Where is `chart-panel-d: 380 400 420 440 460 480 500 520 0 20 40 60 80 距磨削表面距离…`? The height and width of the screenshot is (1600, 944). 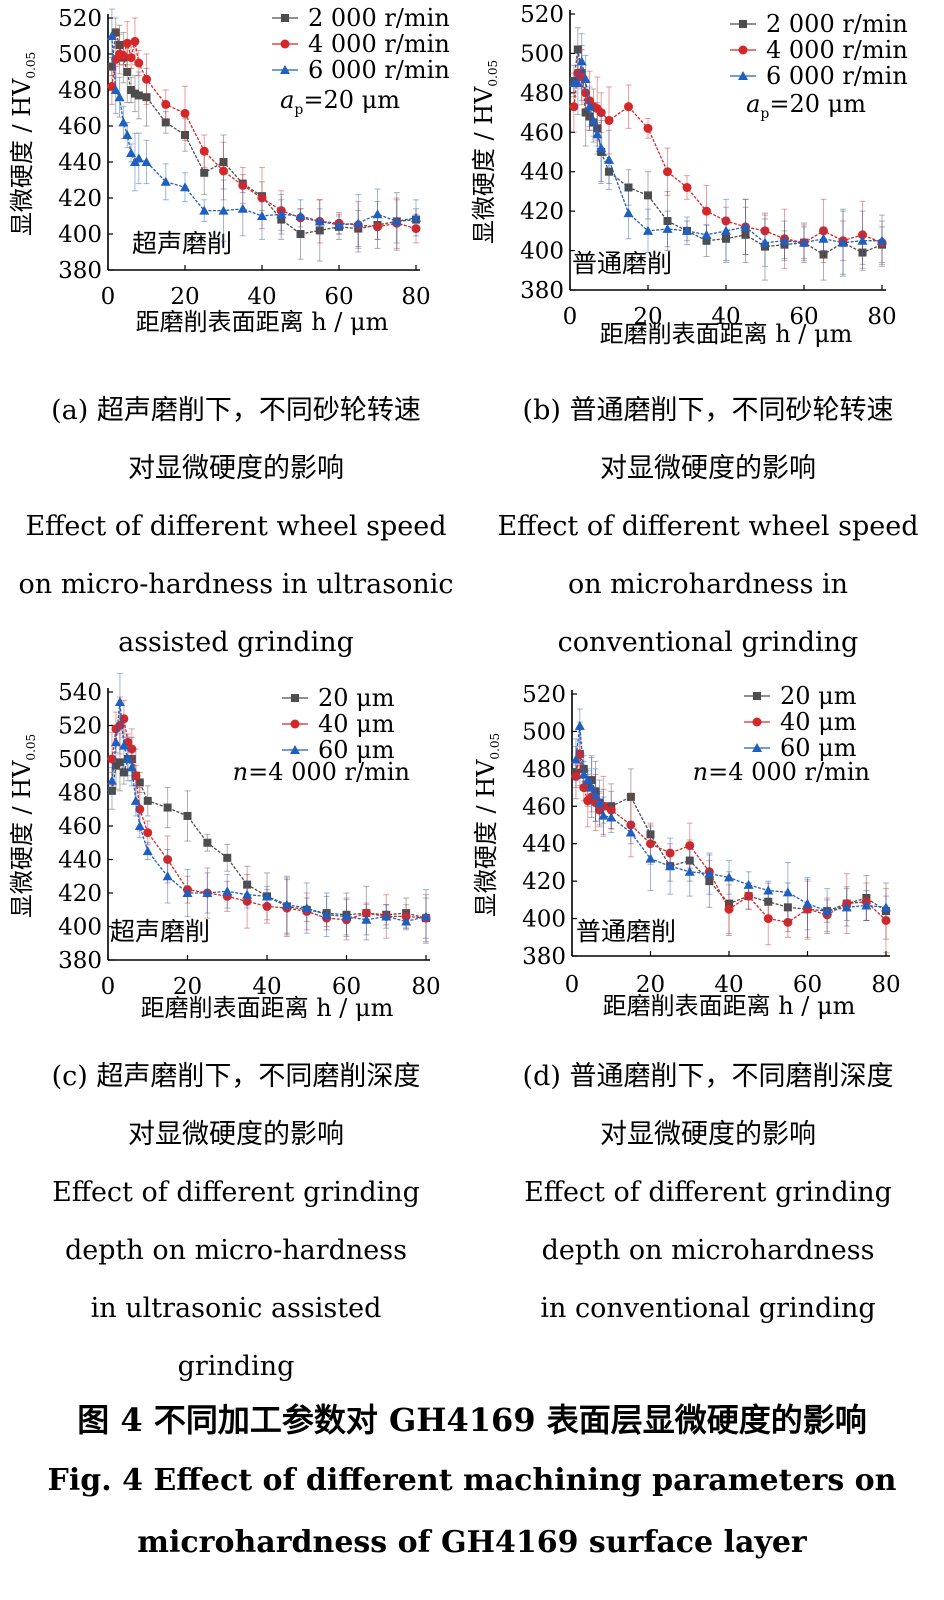
chart-panel-d: 380 400 420 440 460 480 500 520 0 20 40 60 80 距磨削表面距离… is located at coordinates (708, 854).